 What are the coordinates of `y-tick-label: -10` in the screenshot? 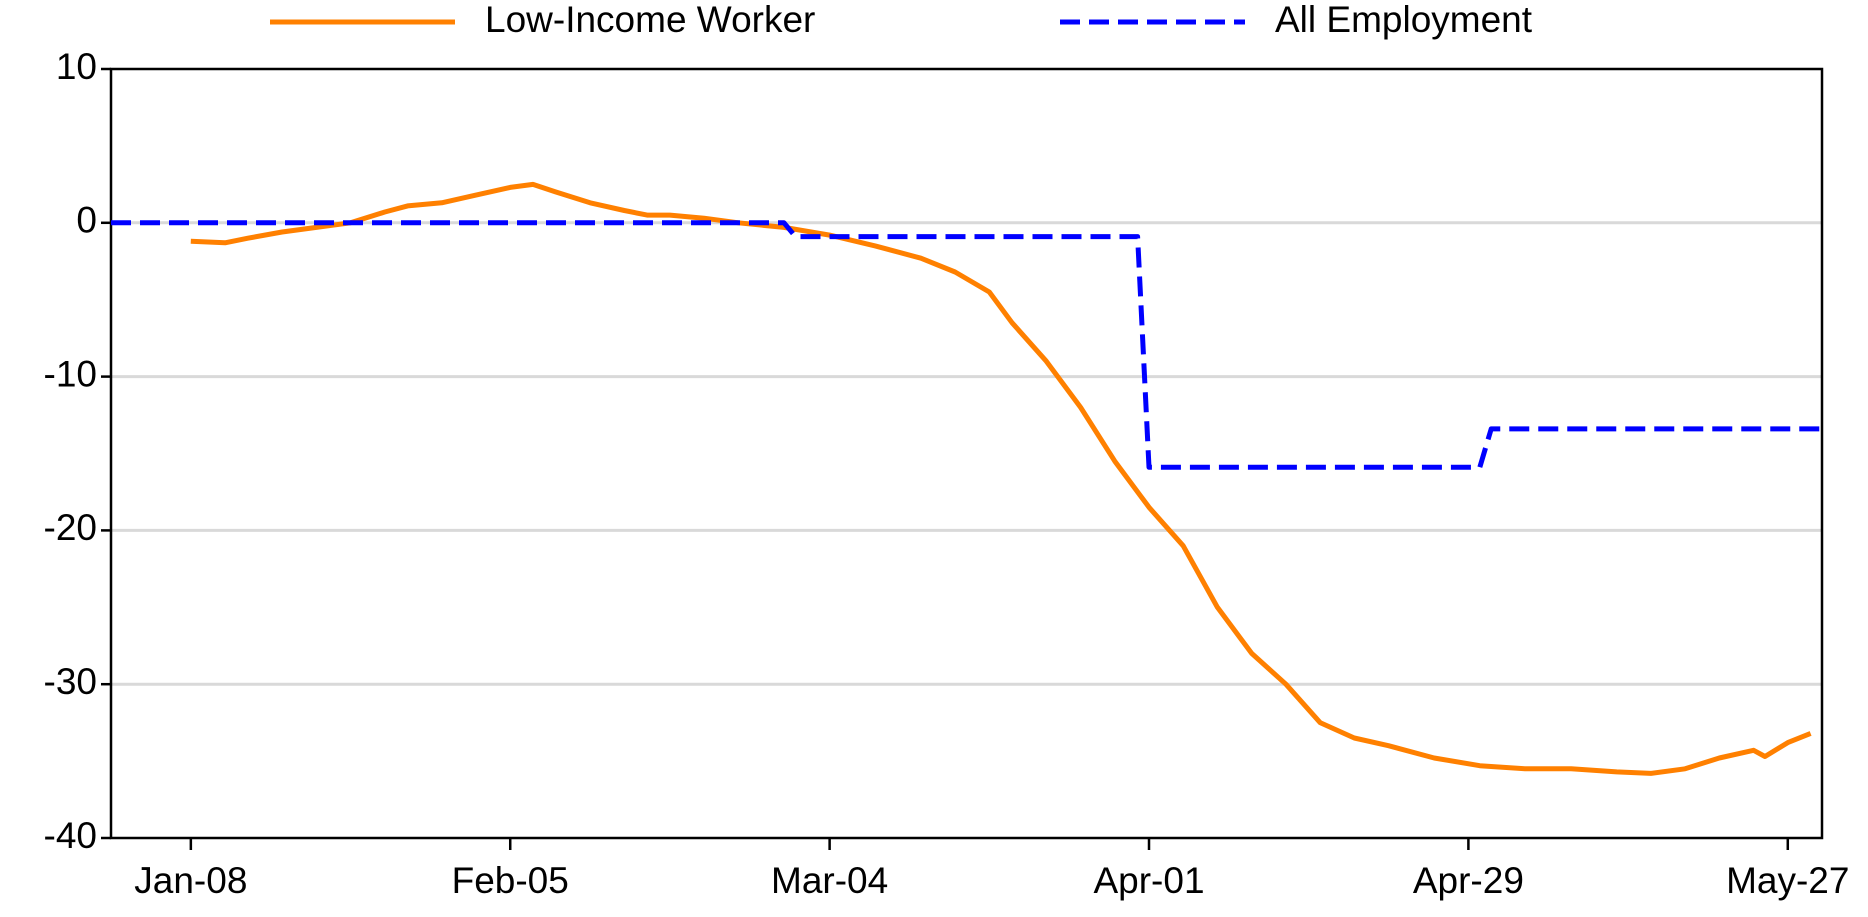 It's located at (70, 373).